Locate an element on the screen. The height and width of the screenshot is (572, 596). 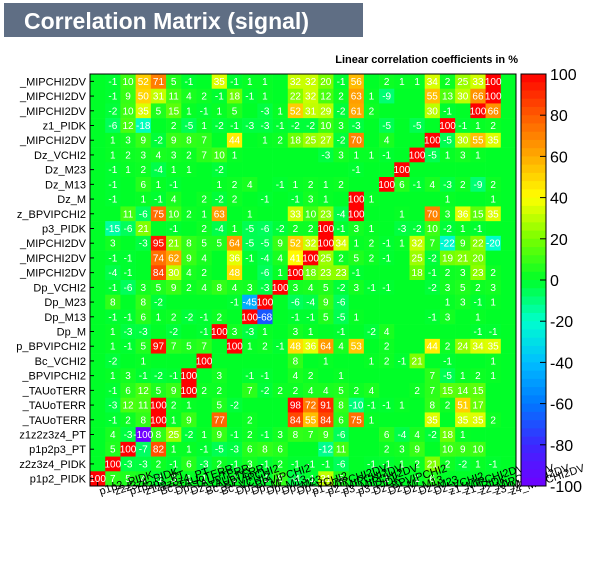
cell-value-label: 63 is located at coordinates (357, 97).